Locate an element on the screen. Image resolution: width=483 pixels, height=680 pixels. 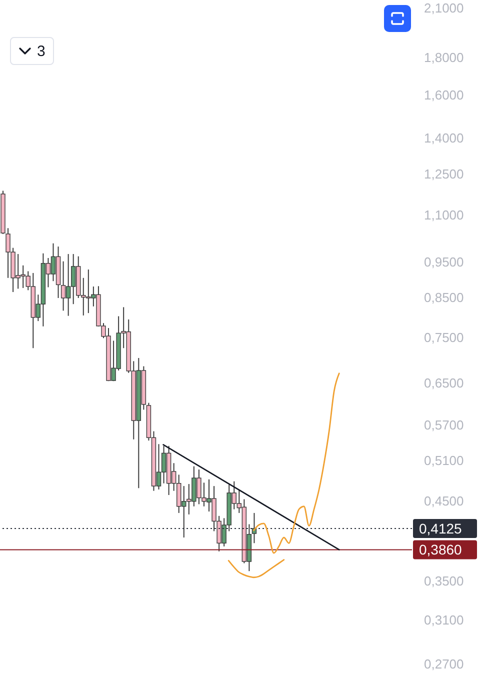
y-tick-label: 1,1000 is located at coordinates (444, 214).